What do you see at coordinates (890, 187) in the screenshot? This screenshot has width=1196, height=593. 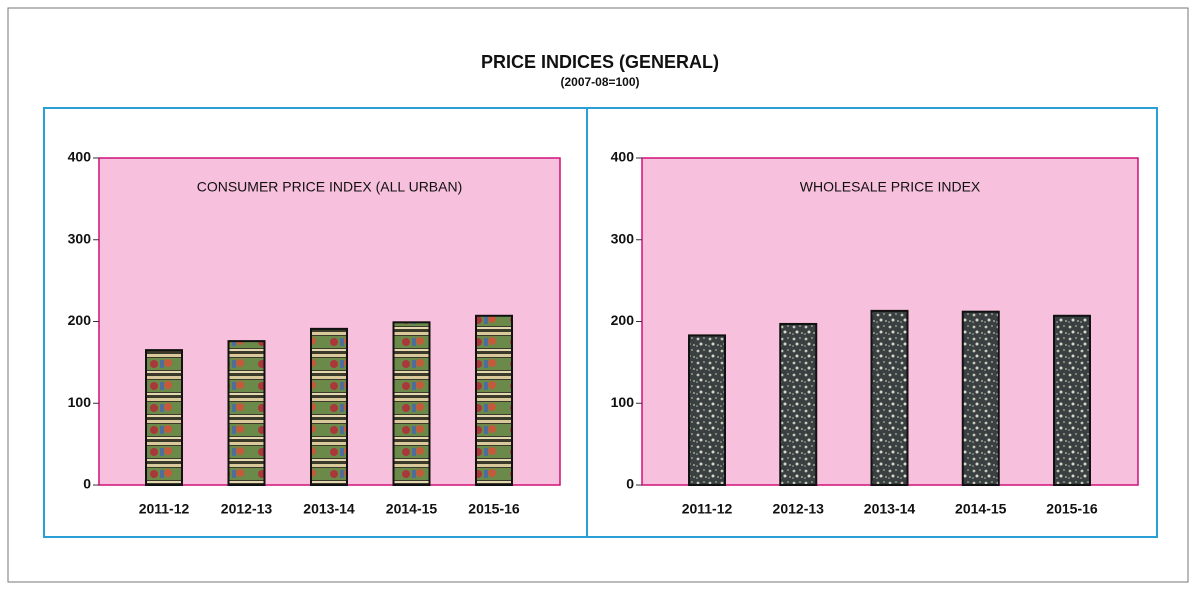 I see `panel-title: WHOLESALE PRICE INDEX` at bounding box center [890, 187].